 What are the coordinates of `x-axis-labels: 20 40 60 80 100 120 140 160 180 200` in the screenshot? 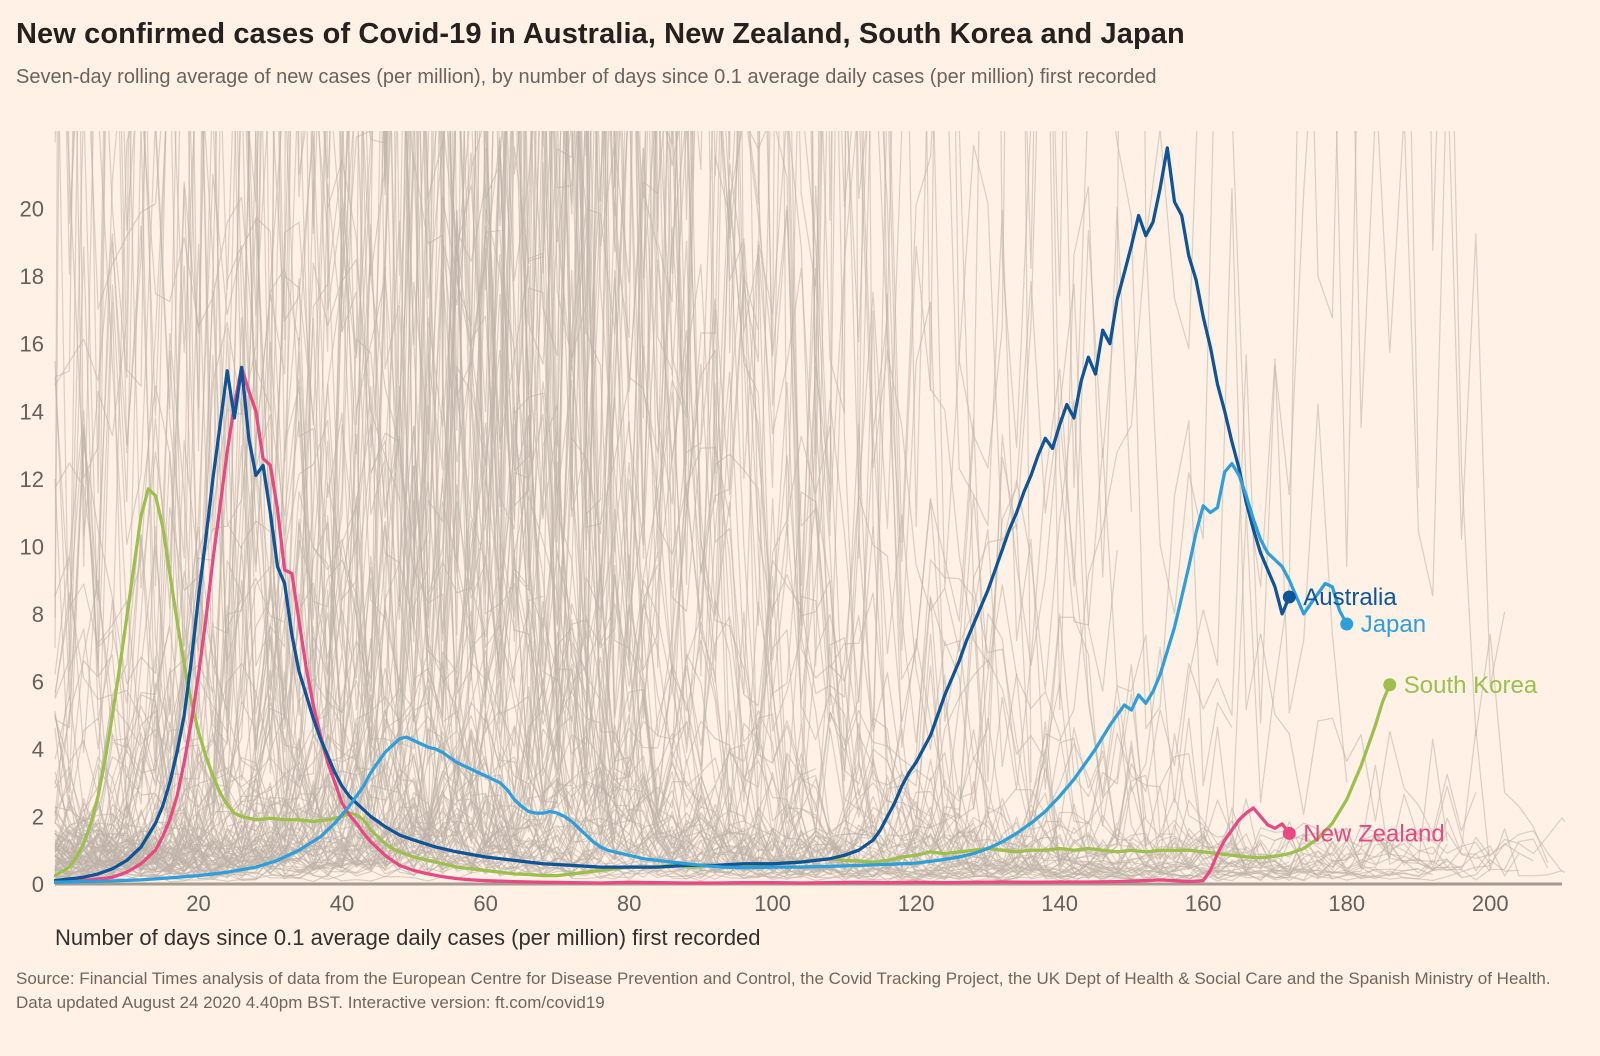 It's located at (847, 903).